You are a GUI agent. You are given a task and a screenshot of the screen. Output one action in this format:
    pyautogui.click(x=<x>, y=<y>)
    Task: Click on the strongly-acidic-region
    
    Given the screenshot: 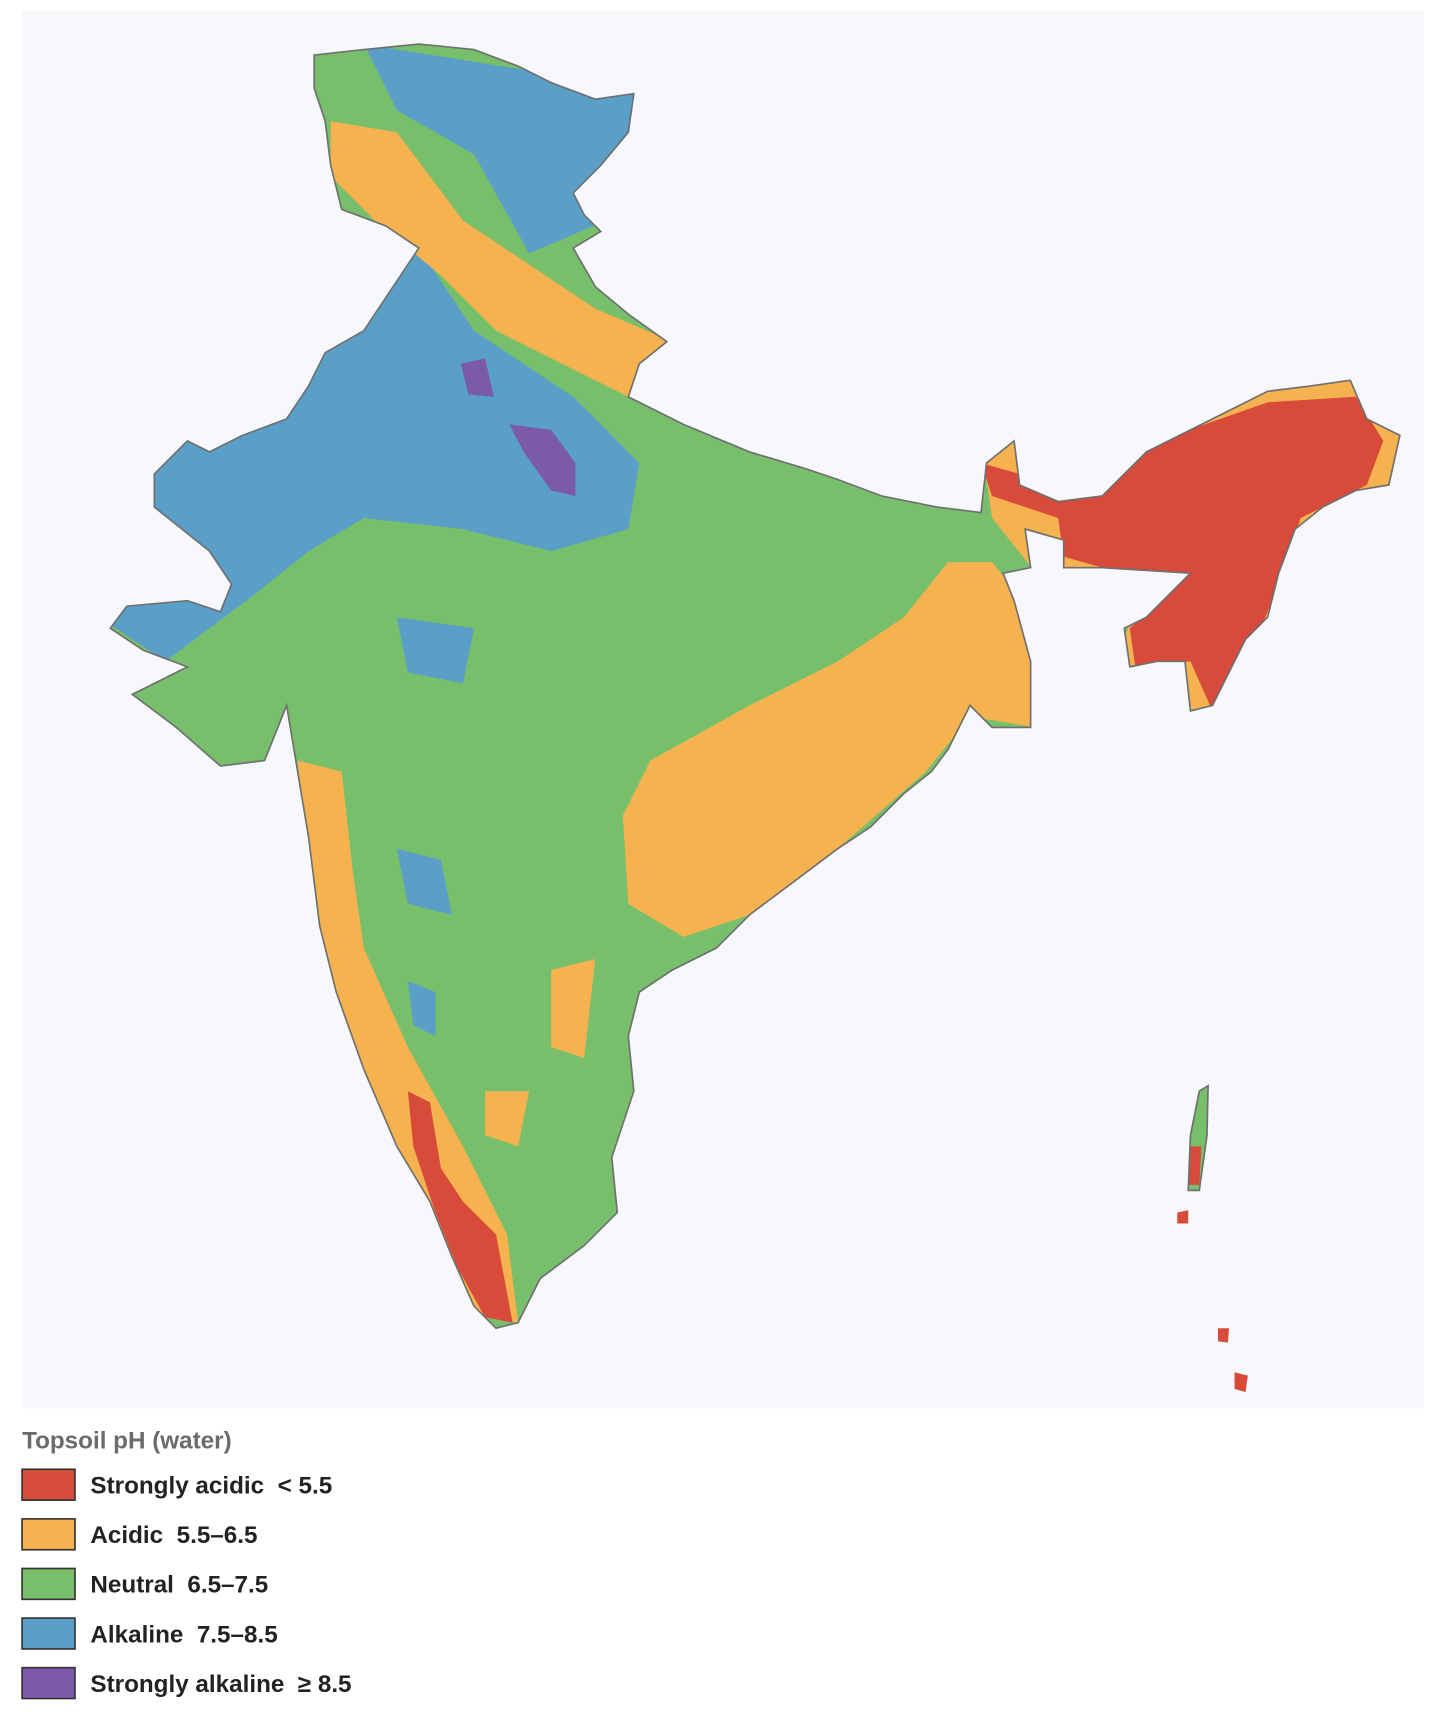 What is the action you would take?
    pyautogui.click(x=460, y=1207)
    